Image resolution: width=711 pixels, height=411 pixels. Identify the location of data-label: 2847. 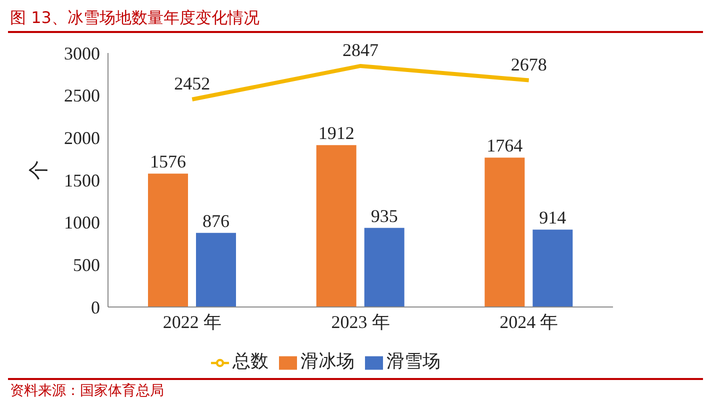
(360, 50).